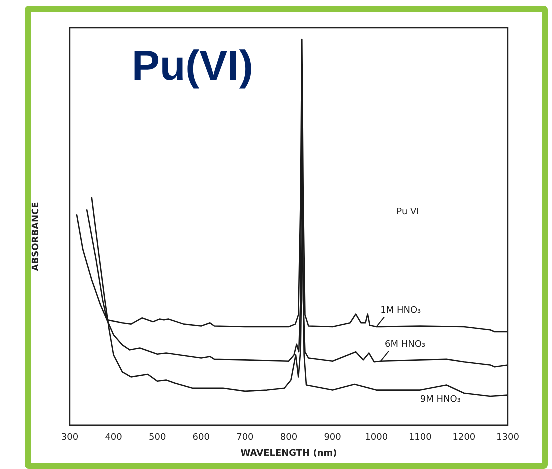 The height and width of the screenshot is (469, 552). What do you see at coordinates (157, 438) in the screenshot?
I see `x-tick-label: 500` at bounding box center [157, 438].